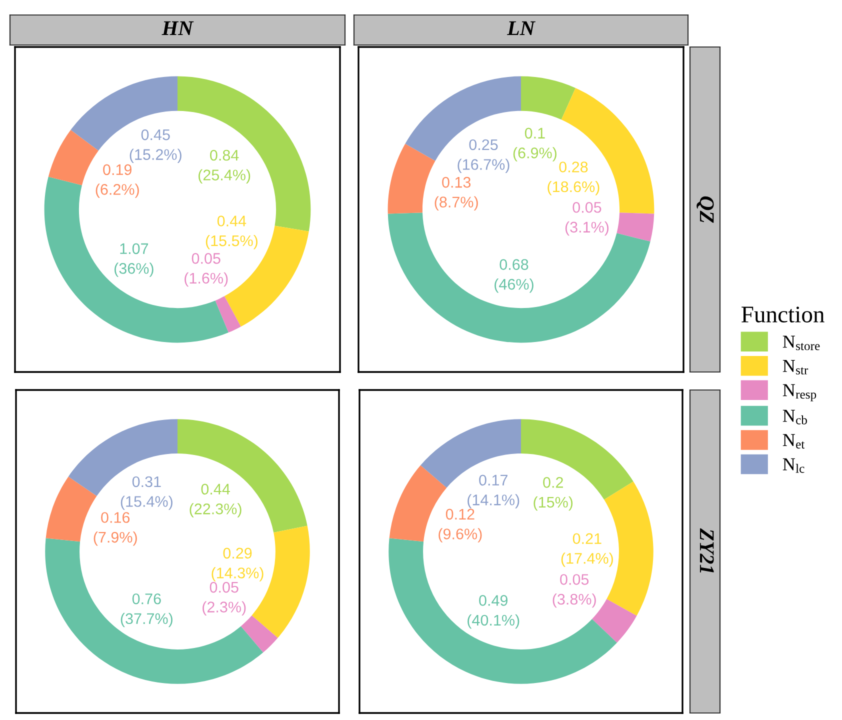 The height and width of the screenshot is (720, 842). Describe the element at coordinates (494, 612) in the screenshot. I see `data-label: 0.49 (40.1%)` at that location.